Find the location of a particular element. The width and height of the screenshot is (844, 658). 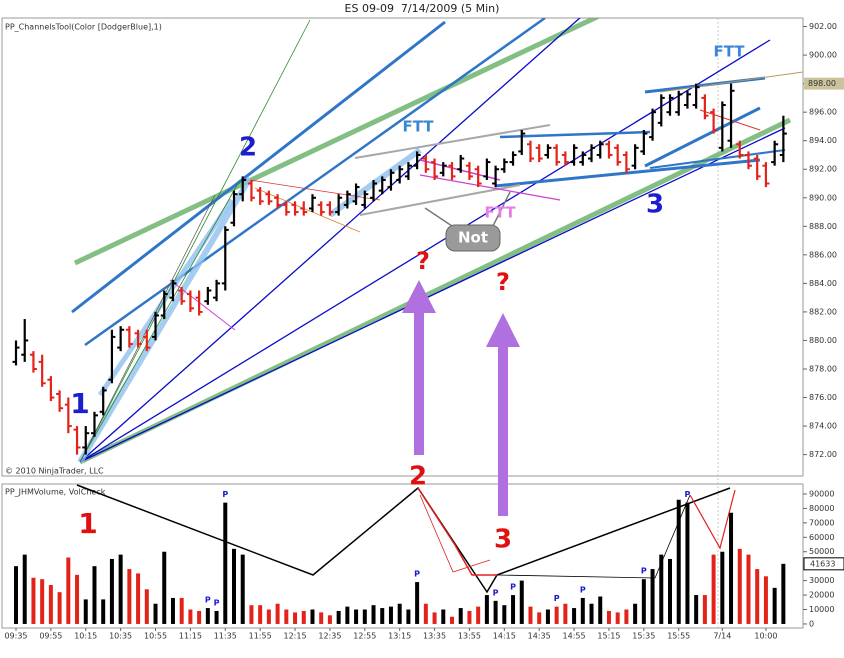

x-tick-label: 09:35 is located at coordinates (15, 636).